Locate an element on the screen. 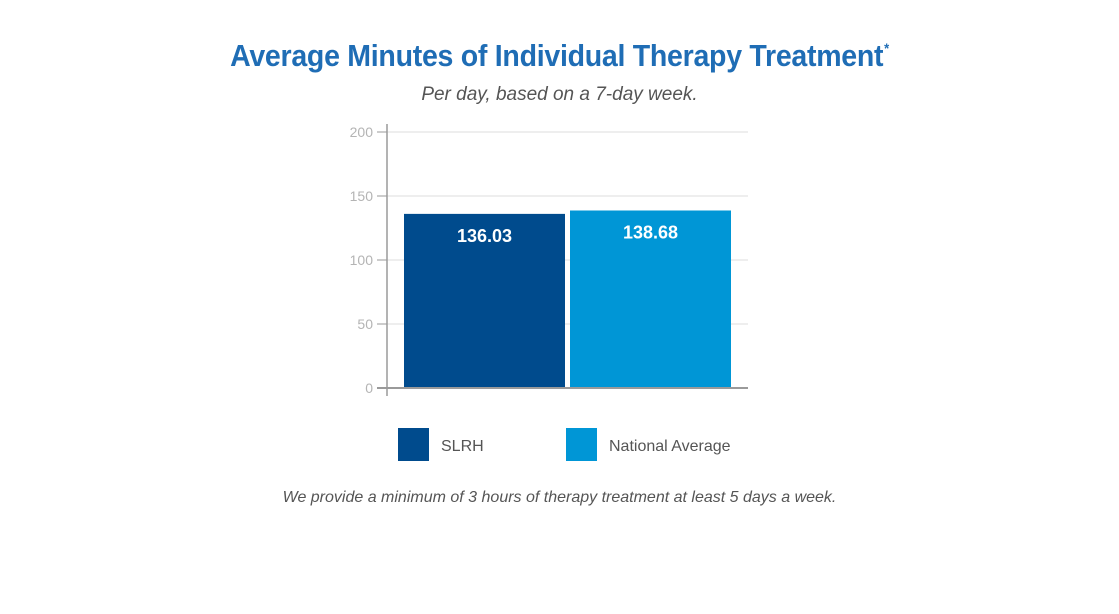  bar-national-average is located at coordinates (650, 299).